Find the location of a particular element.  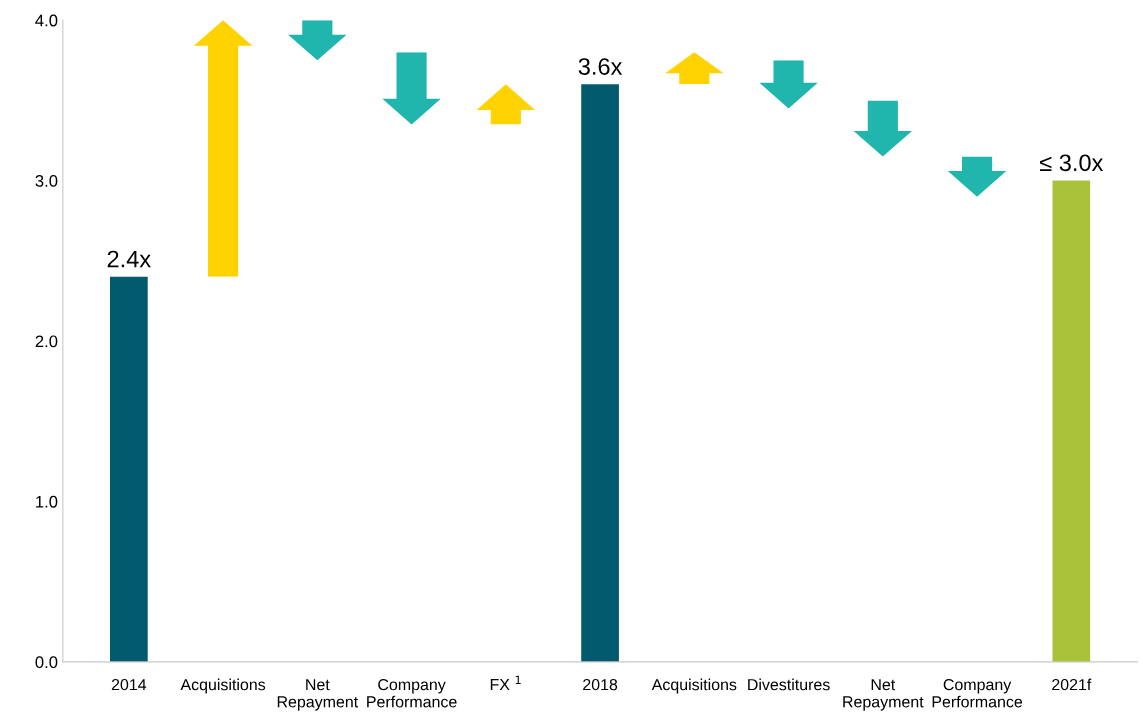

y-tick-label: 2.0 is located at coordinates (46, 341).